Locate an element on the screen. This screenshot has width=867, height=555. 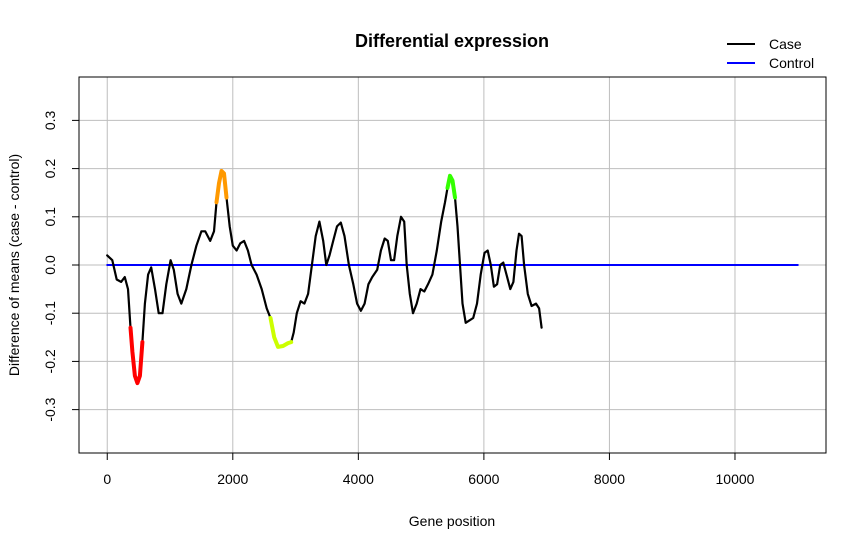
x-axis-title: Gene position is located at coordinates (452, 521).